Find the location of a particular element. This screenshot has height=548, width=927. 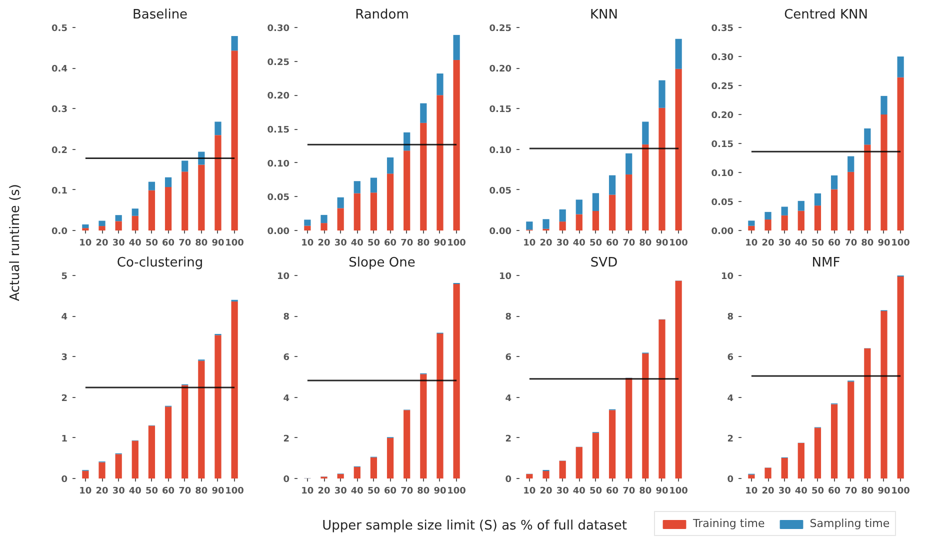

y-tick-label: 0.5 is located at coordinates (60, 29).